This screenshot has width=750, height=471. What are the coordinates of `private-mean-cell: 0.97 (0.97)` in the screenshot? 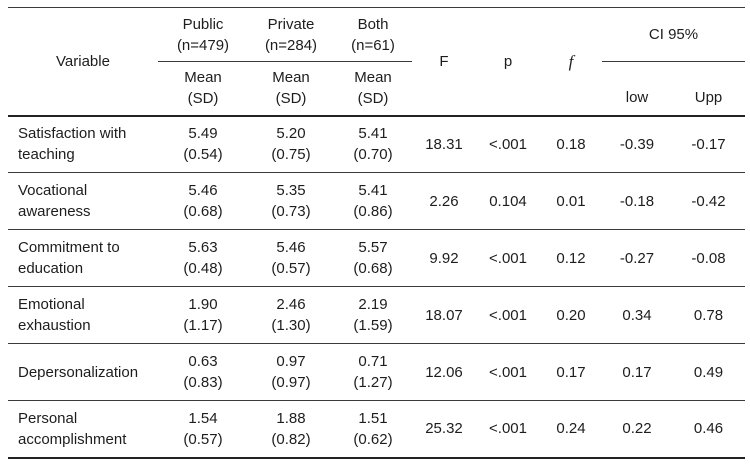 It's located at (291, 372).